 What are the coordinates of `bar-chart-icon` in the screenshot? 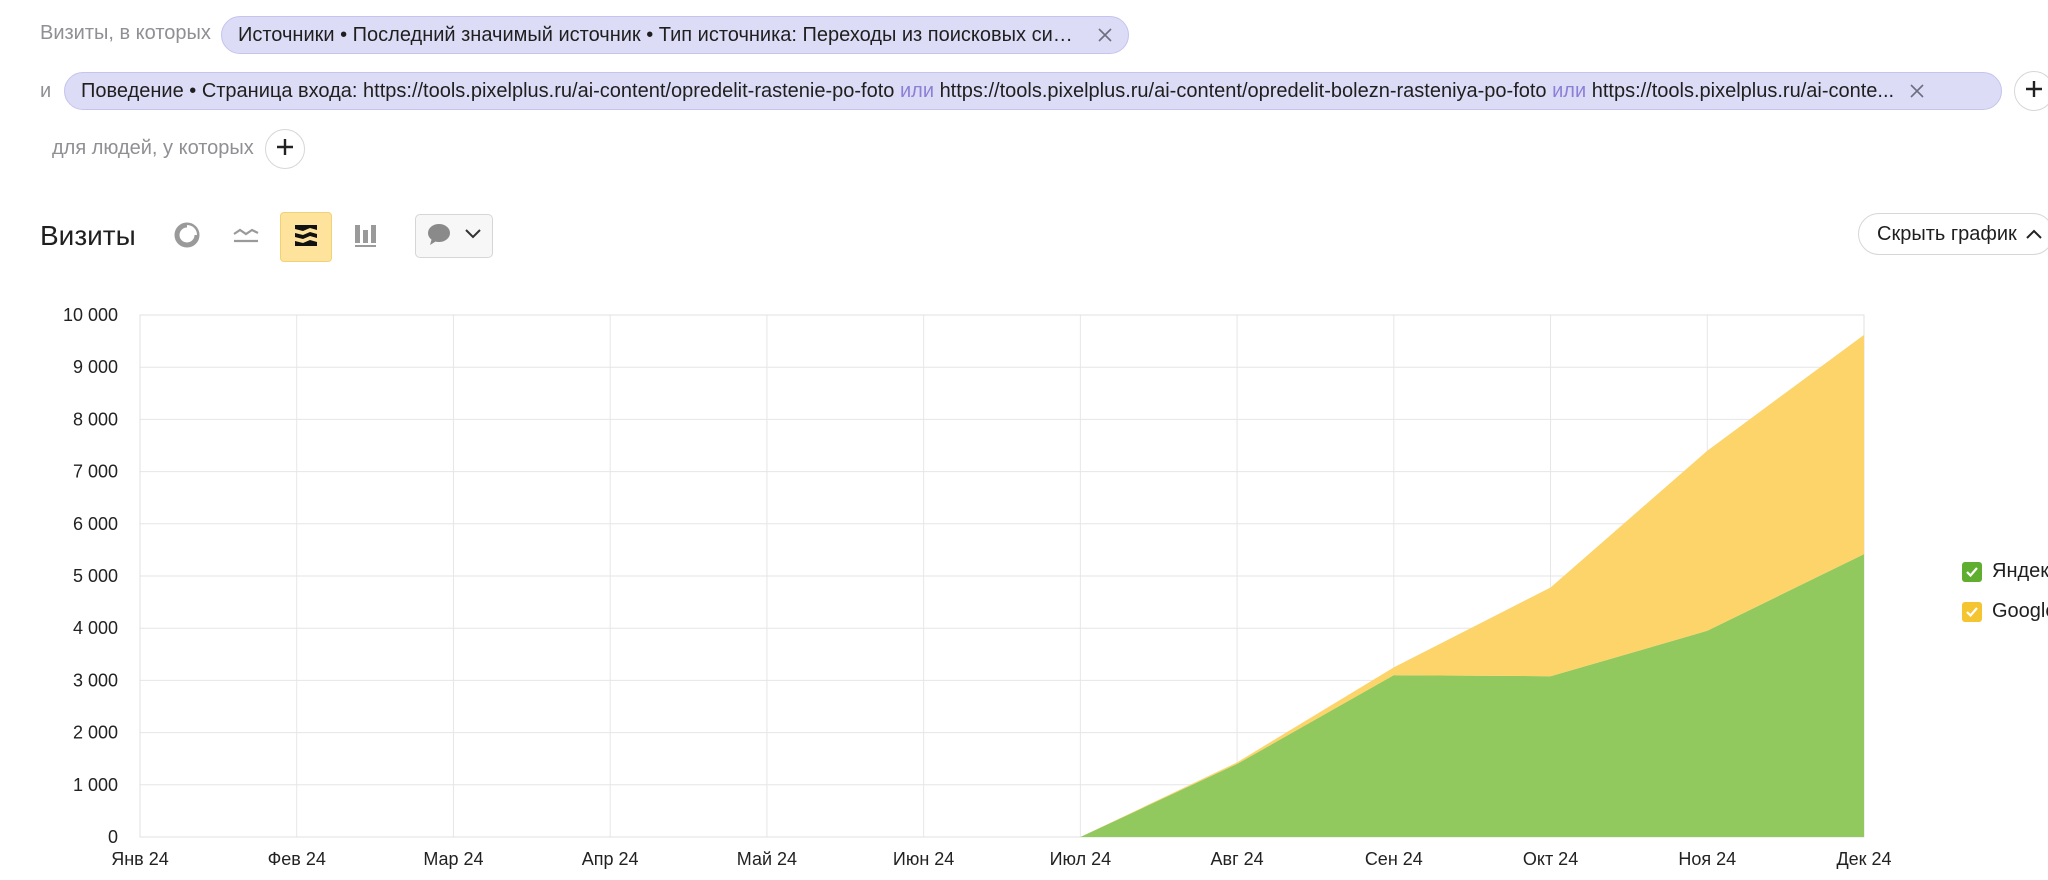 It's located at (366, 237).